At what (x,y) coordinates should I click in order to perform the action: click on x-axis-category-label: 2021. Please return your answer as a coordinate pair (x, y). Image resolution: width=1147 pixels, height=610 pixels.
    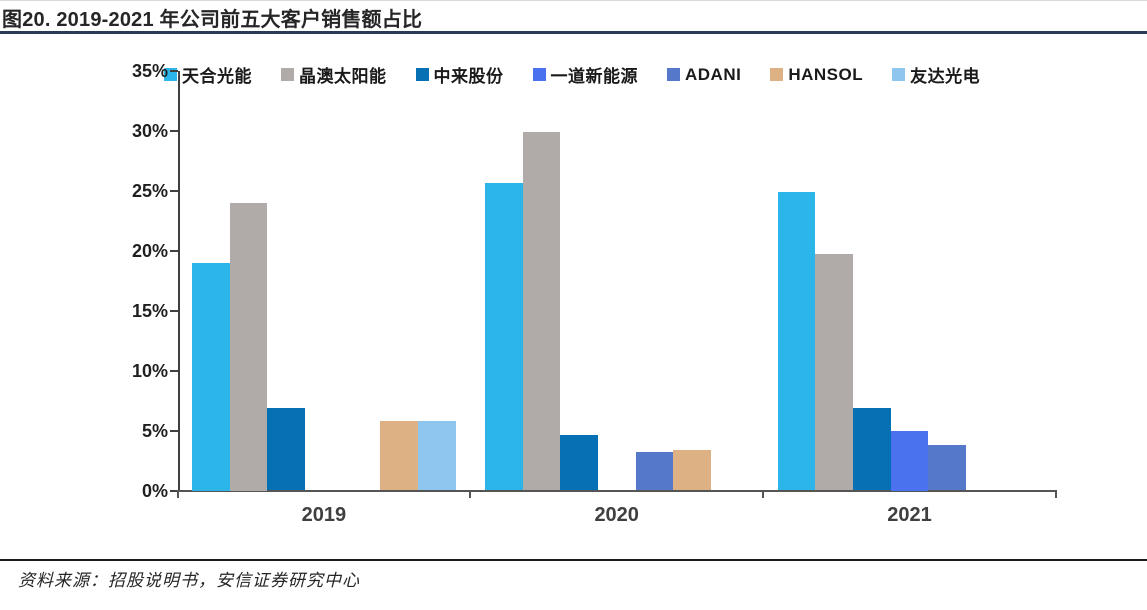
    Looking at the image, I should click on (909, 515).